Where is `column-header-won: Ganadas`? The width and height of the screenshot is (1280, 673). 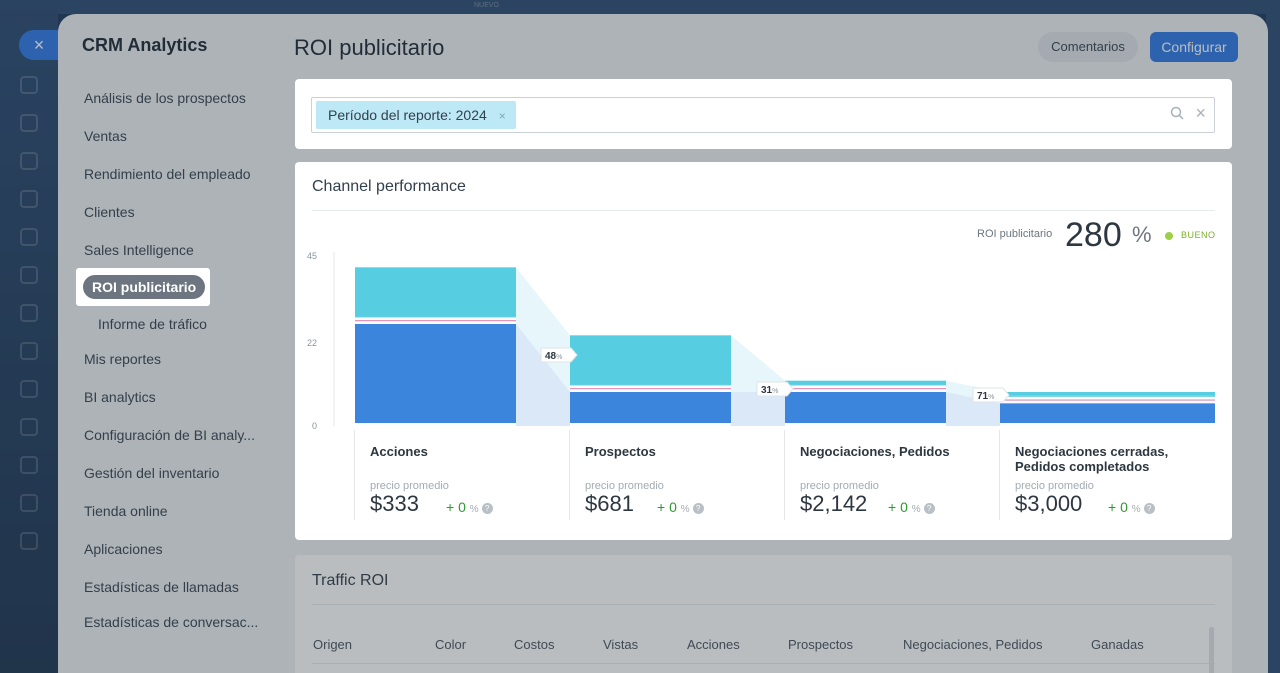
column-header-won: Ganadas is located at coordinates (1117, 644).